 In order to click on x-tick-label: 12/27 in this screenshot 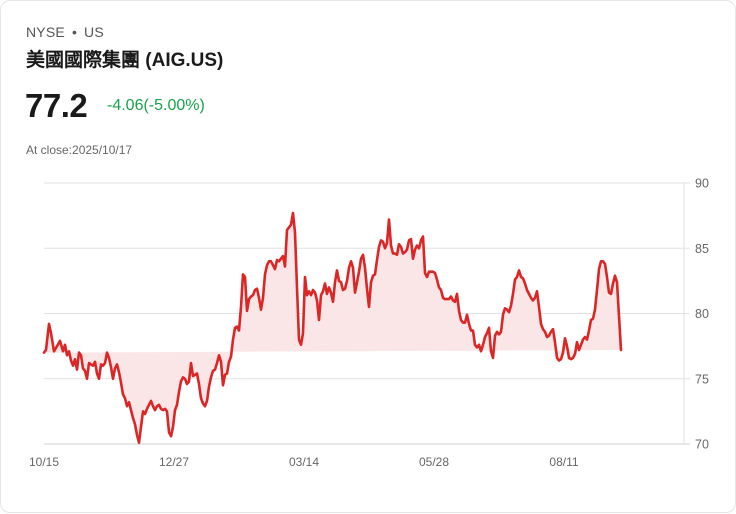, I will do `click(174, 462)`.